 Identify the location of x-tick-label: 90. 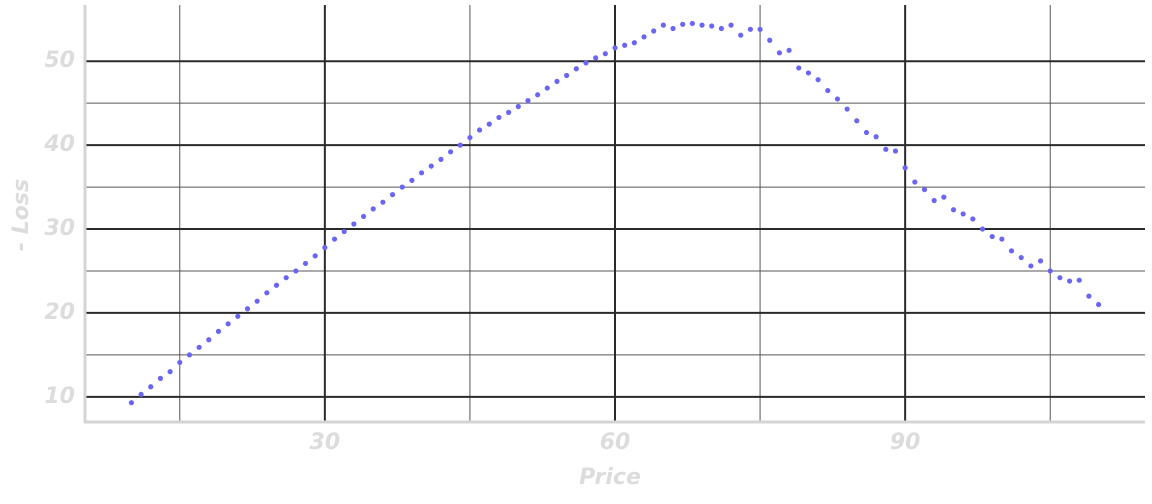
(905, 442).